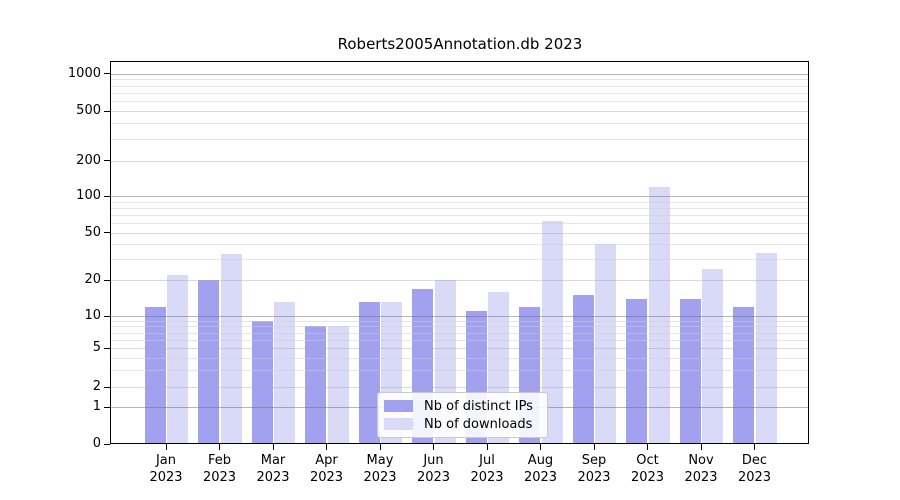 The height and width of the screenshot is (500, 900). I want to click on bar-distinct-ips-sep, so click(583, 369).